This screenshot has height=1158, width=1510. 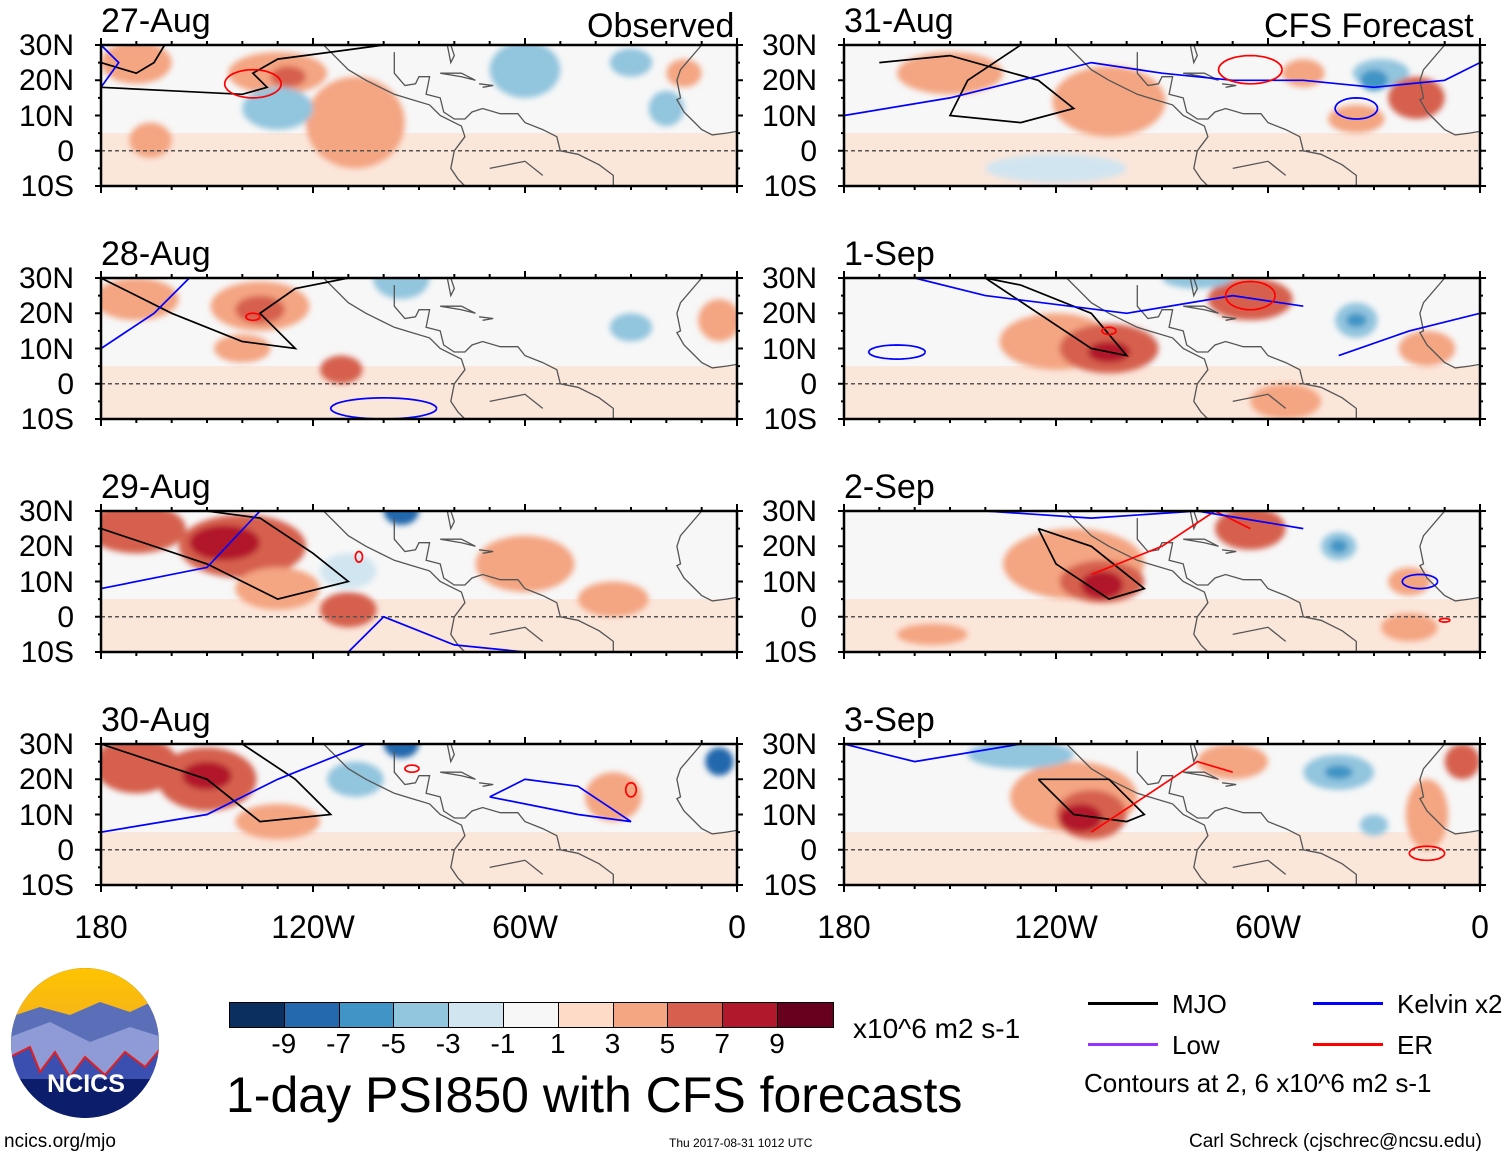 I want to click on ncics-logo: NCICS, so click(x=85, y=1043).